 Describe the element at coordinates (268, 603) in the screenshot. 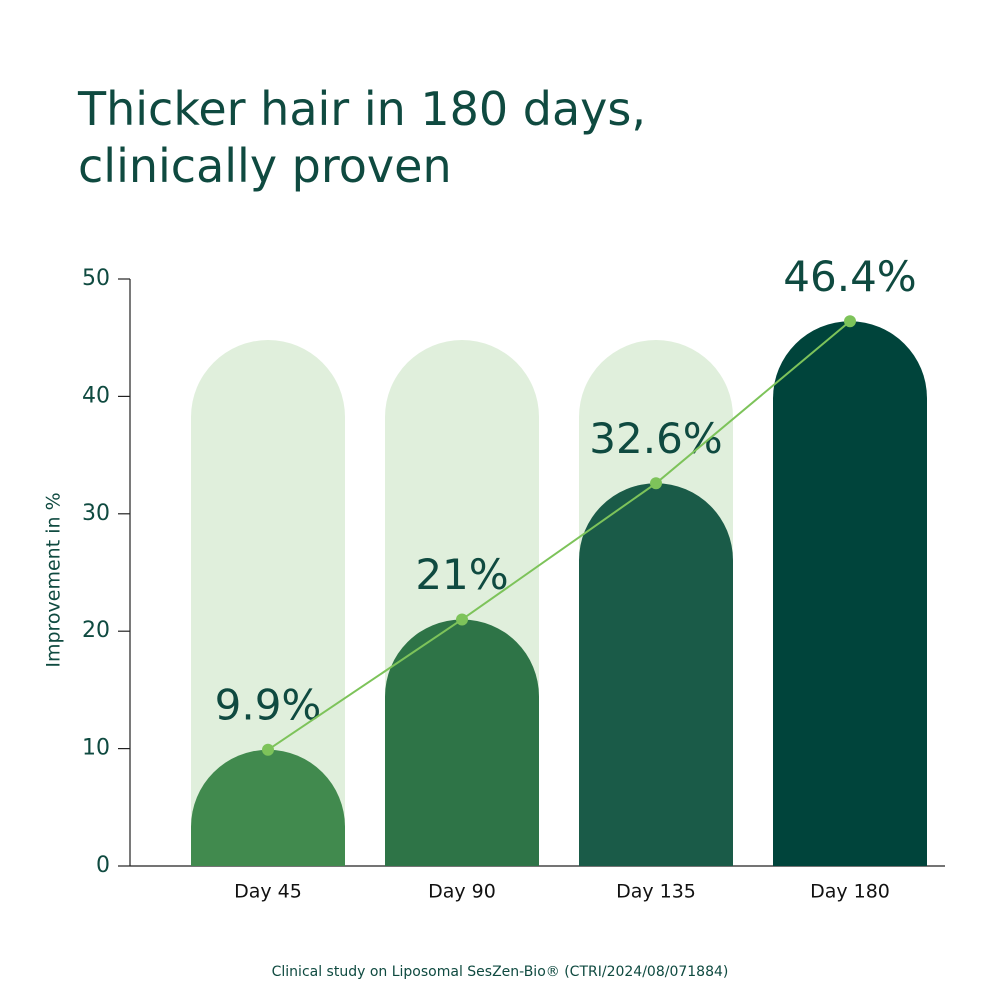

I see `bar-track` at that location.